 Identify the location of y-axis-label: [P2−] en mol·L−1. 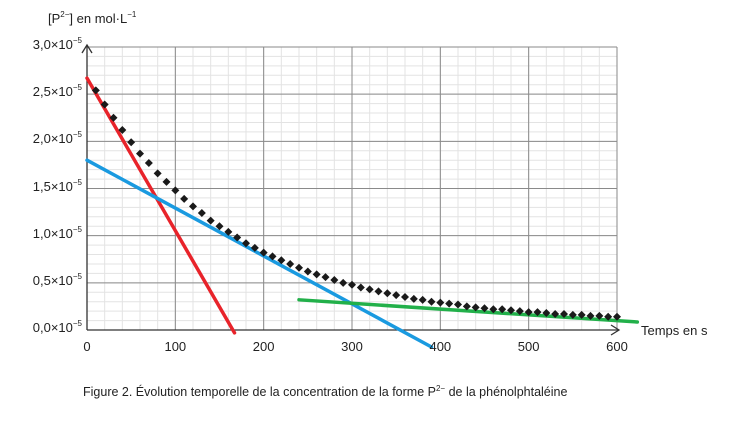
(92, 18).